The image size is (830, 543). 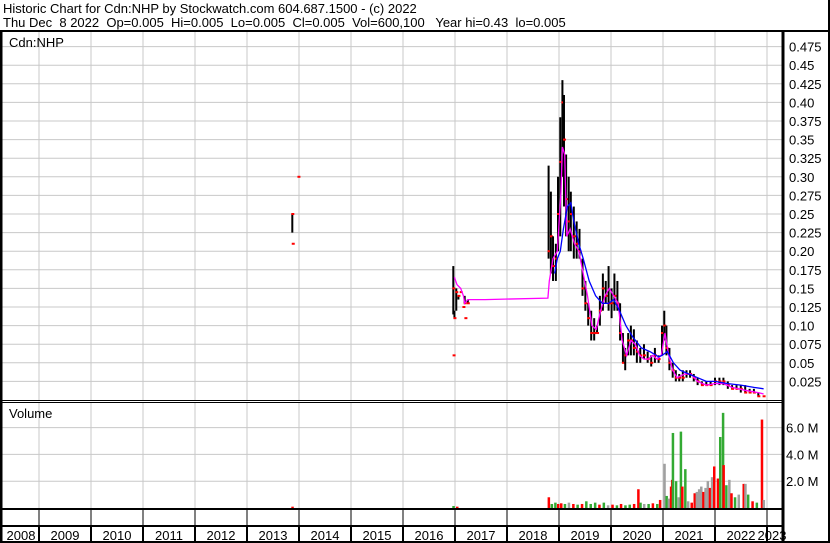 What do you see at coordinates (801, 65) in the screenshot?
I see `price-tick-label: 0.45` at bounding box center [801, 65].